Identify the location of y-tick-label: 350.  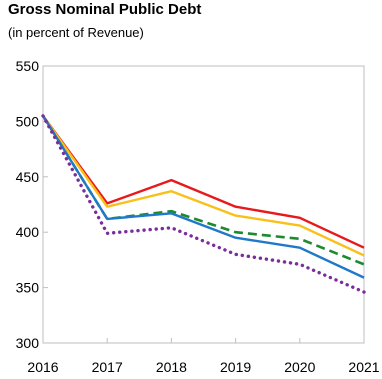
(28, 288).